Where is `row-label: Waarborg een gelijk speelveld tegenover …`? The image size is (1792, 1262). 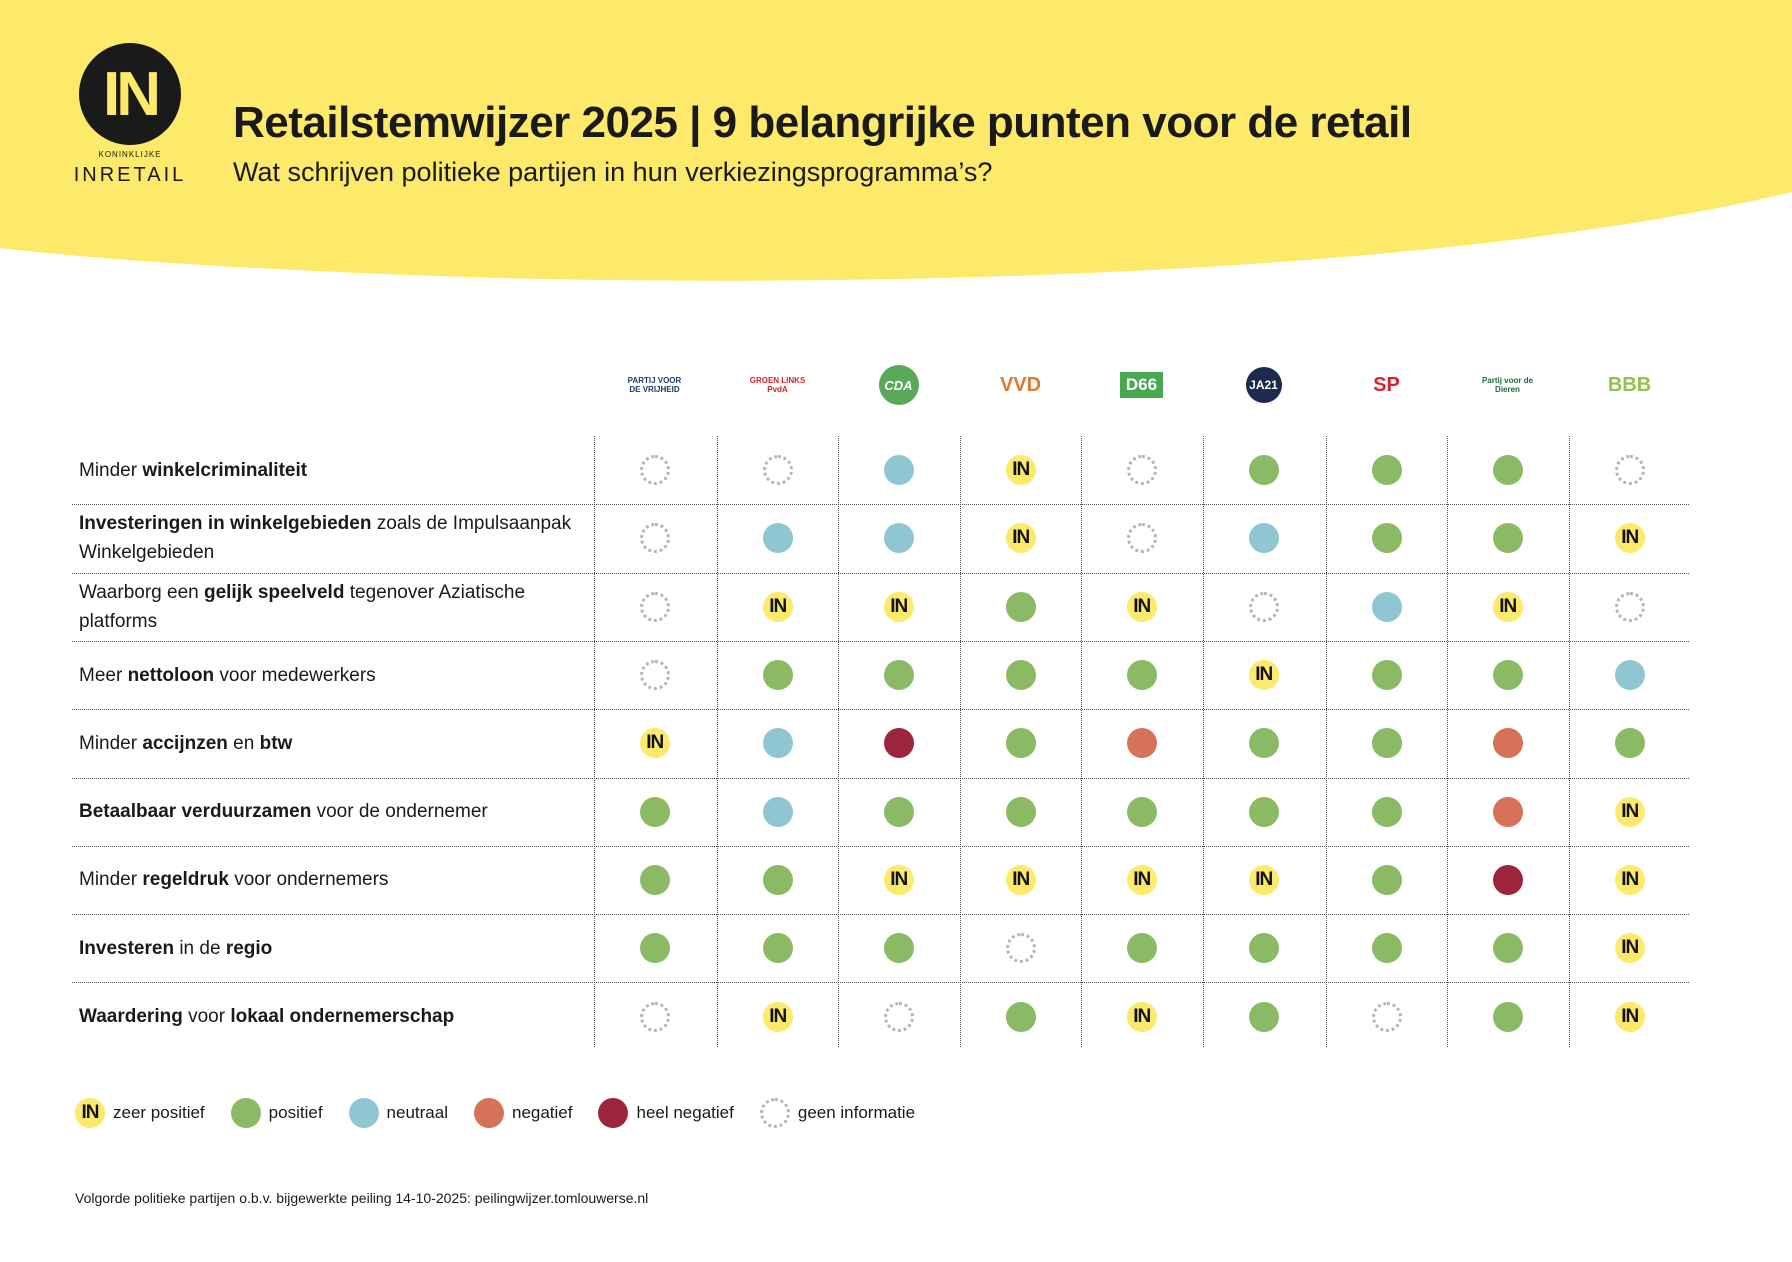
row-label: Waarborg een gelijk speelveld tegenover … is located at coordinates (329, 607).